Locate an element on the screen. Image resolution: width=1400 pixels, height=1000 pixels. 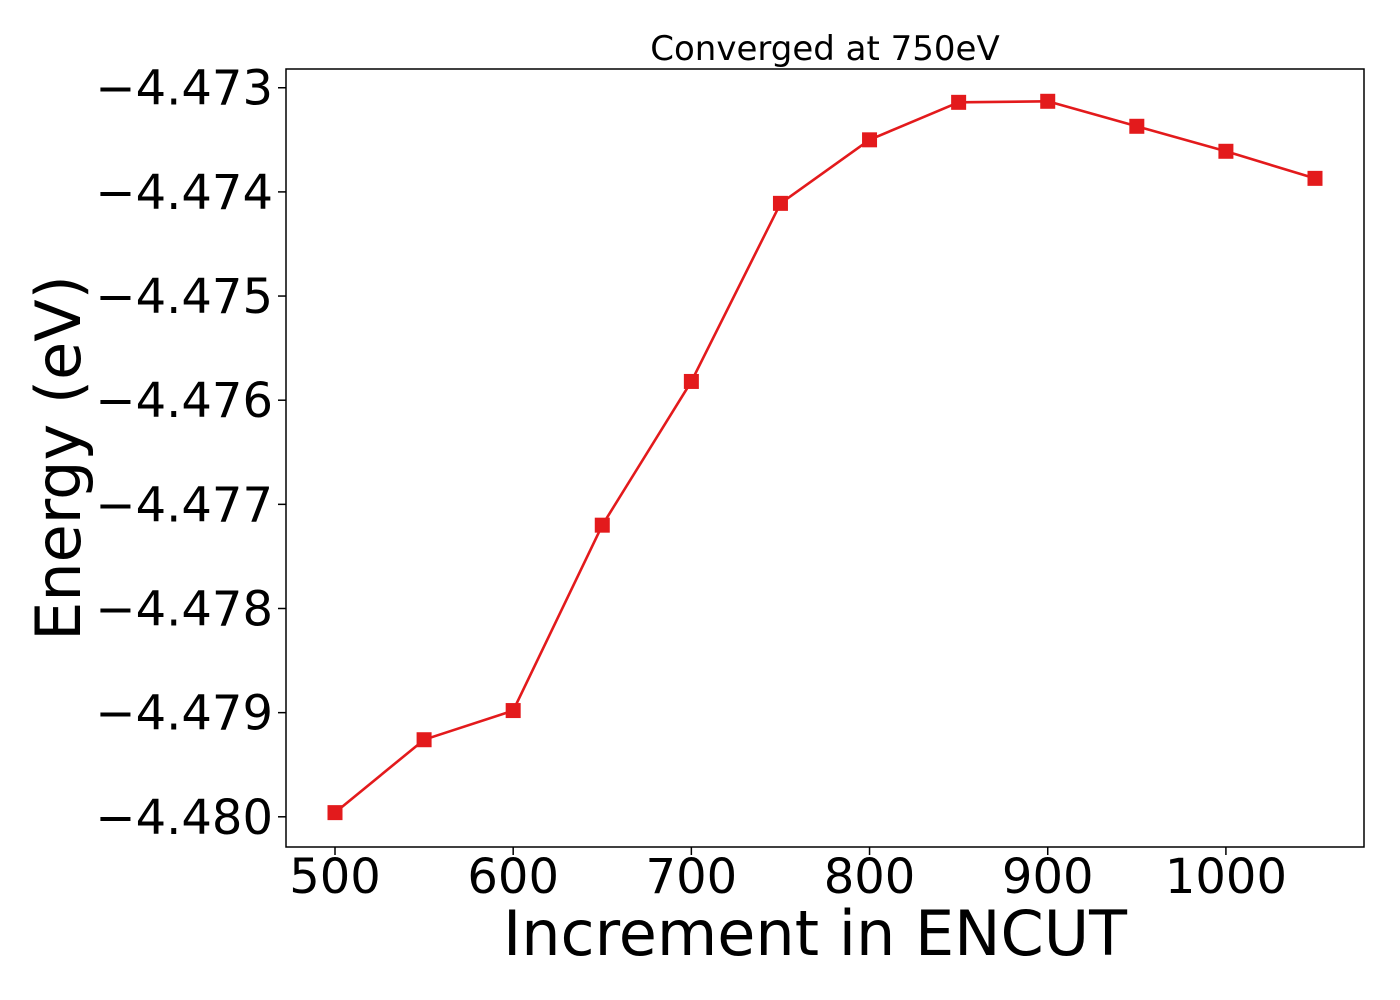
y-tick-label: −4.479 is located at coordinates (184, 714).